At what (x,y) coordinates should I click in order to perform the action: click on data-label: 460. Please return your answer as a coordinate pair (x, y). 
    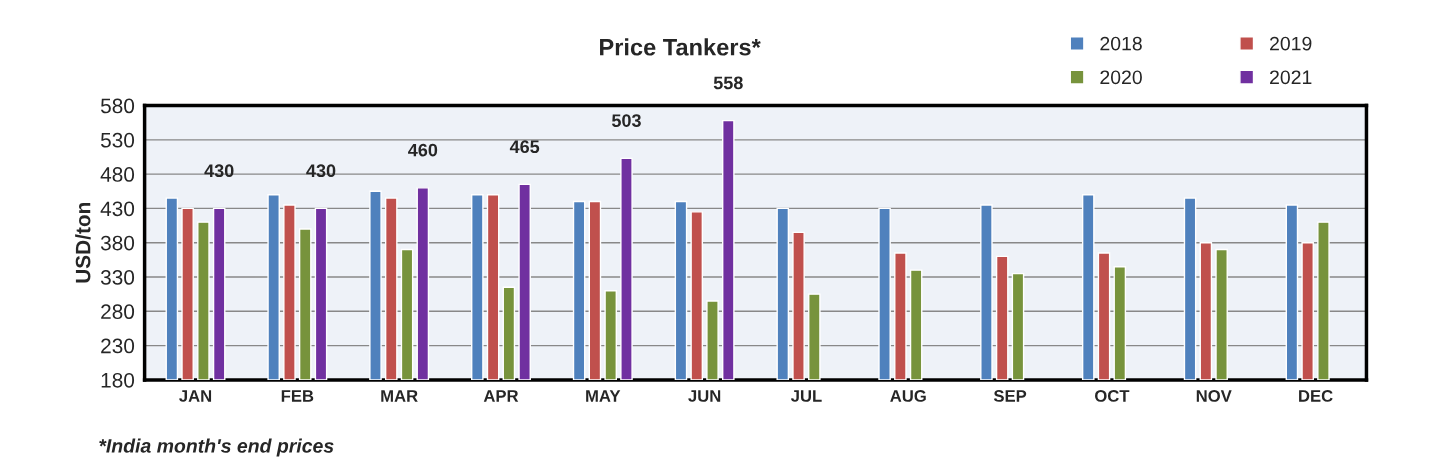
    Looking at the image, I should click on (423, 150).